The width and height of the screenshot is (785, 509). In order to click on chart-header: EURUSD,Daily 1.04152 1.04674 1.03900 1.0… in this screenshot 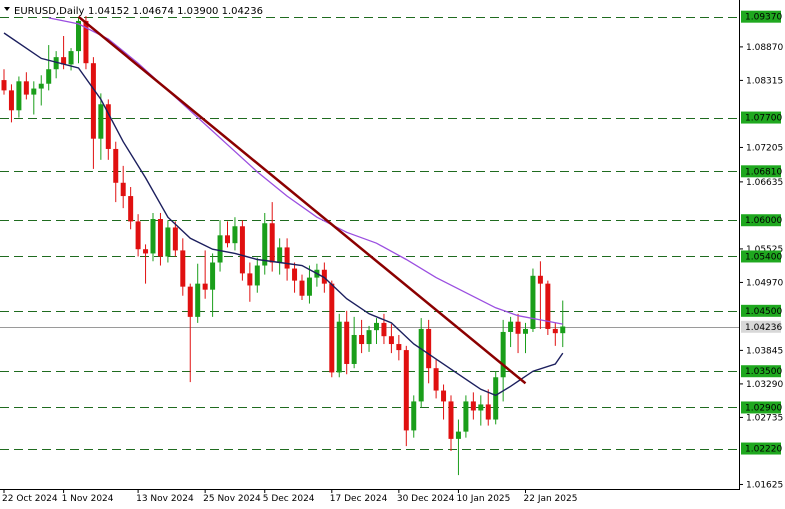, I will do `click(133, 11)`.